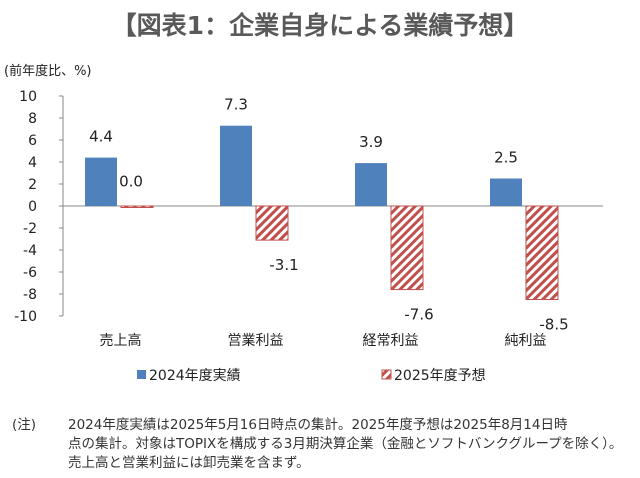 The width and height of the screenshot is (640, 478). What do you see at coordinates (24, 425) in the screenshot?
I see `note-label: (注)` at bounding box center [24, 425].